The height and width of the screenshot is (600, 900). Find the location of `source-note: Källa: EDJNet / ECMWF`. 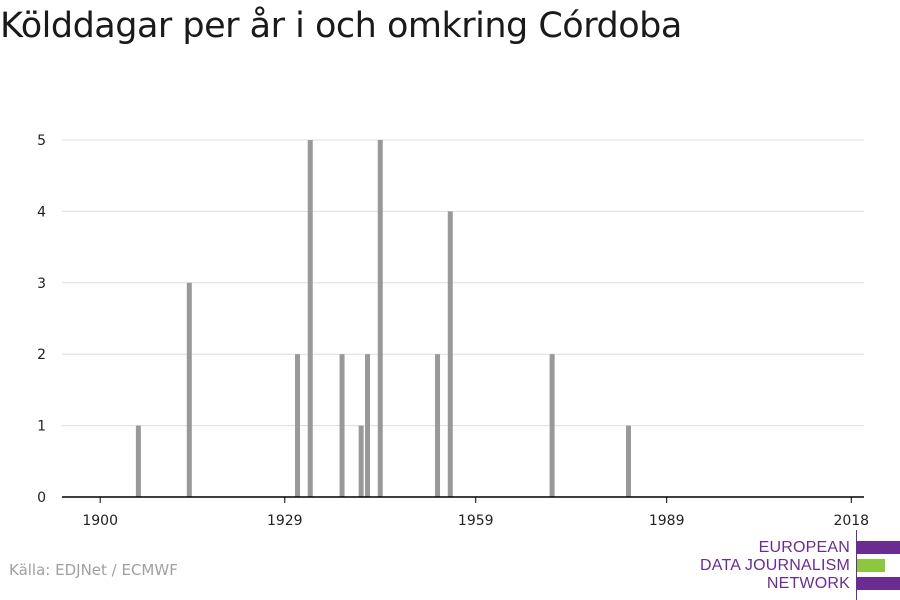

source-note: Källa: EDJNet / ECMWF is located at coordinates (93, 570).